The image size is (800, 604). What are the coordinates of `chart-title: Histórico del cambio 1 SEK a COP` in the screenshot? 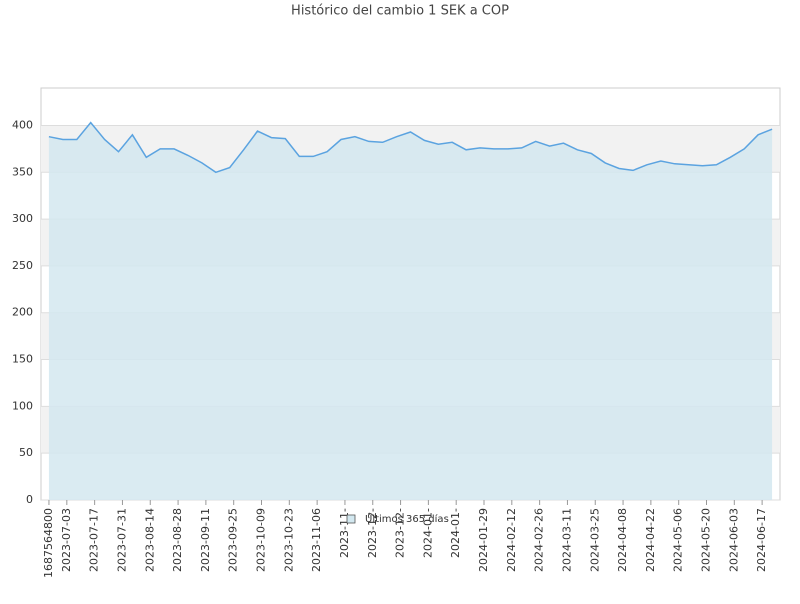 It's located at (400, 11).